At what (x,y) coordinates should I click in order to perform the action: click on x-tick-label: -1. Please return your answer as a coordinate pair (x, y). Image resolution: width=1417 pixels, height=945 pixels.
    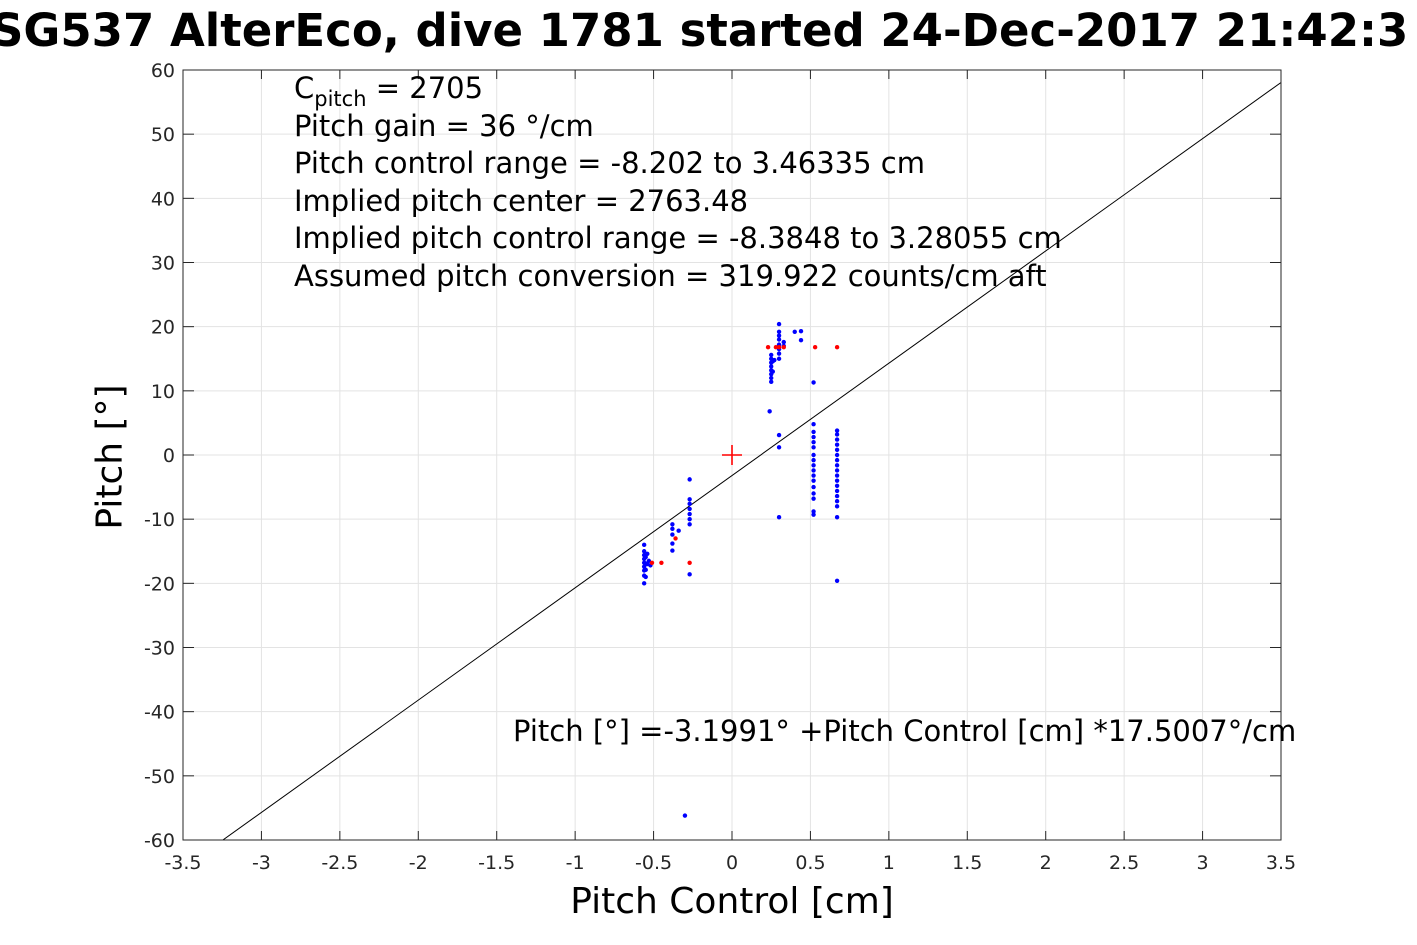
    Looking at the image, I should click on (575, 863).